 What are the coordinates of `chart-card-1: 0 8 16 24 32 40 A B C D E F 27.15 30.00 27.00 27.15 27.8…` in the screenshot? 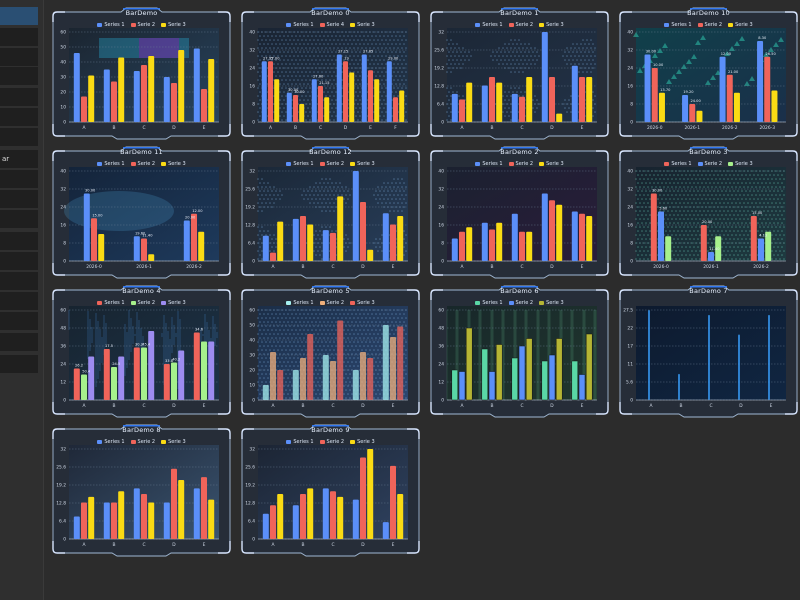 It's located at (330, 73).